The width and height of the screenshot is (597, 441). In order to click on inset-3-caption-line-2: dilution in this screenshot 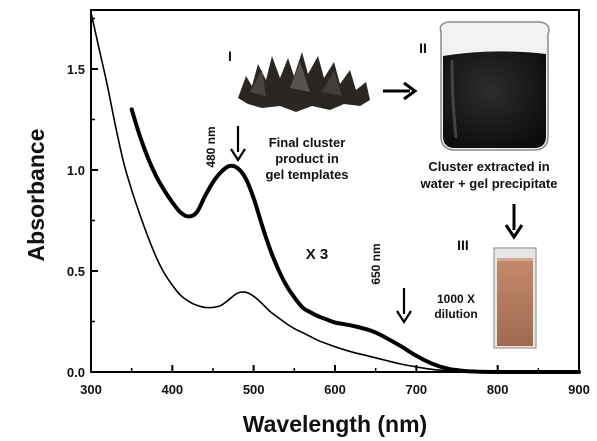, I will do `click(455, 314)`.